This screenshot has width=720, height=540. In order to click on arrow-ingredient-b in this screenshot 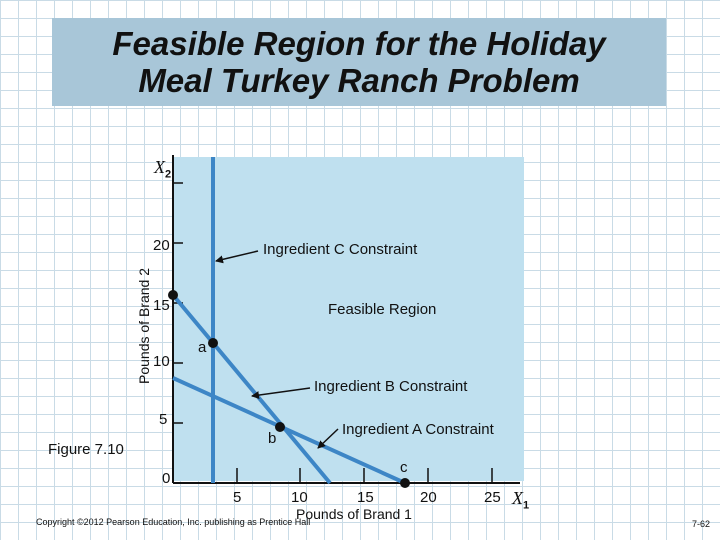, I will do `click(281, 393)`.